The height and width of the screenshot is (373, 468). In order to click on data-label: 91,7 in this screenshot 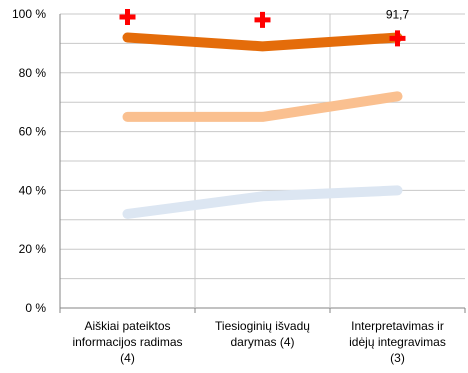, I will do `click(398, 14)`.